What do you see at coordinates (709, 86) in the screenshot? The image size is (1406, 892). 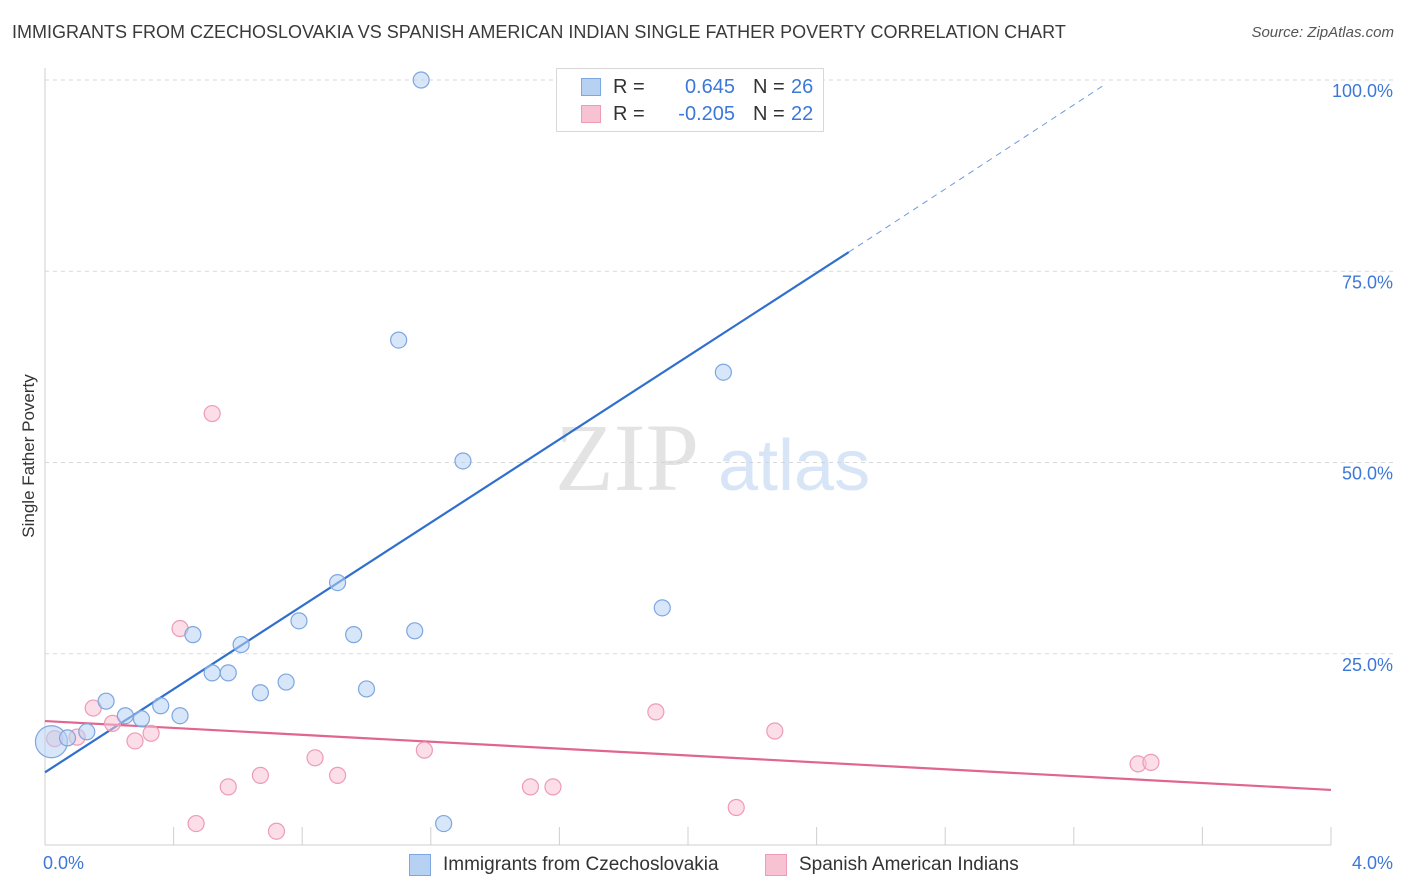 I see `legend-r-value: 0.645` at bounding box center [709, 86].